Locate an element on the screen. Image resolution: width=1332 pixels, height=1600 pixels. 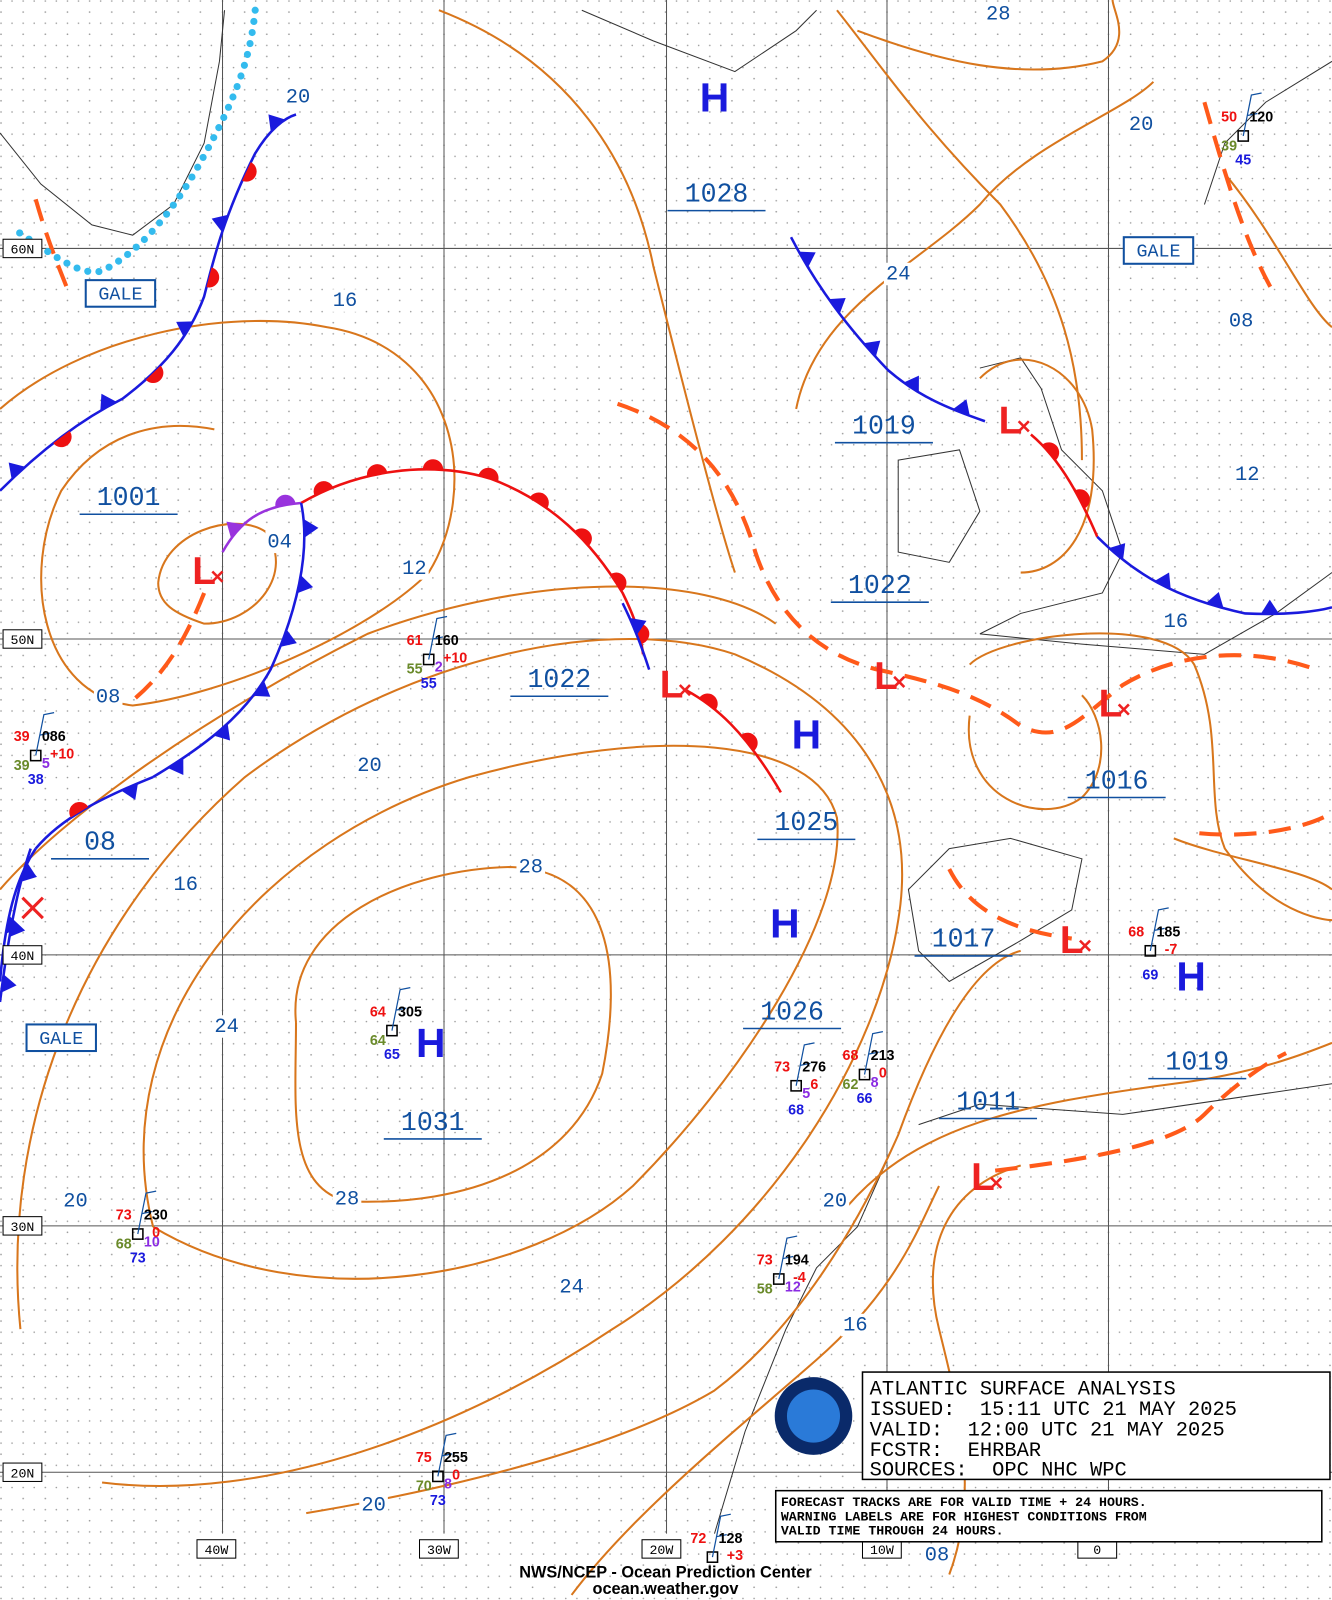
station-weather: 10 is located at coordinates (152, 1242).